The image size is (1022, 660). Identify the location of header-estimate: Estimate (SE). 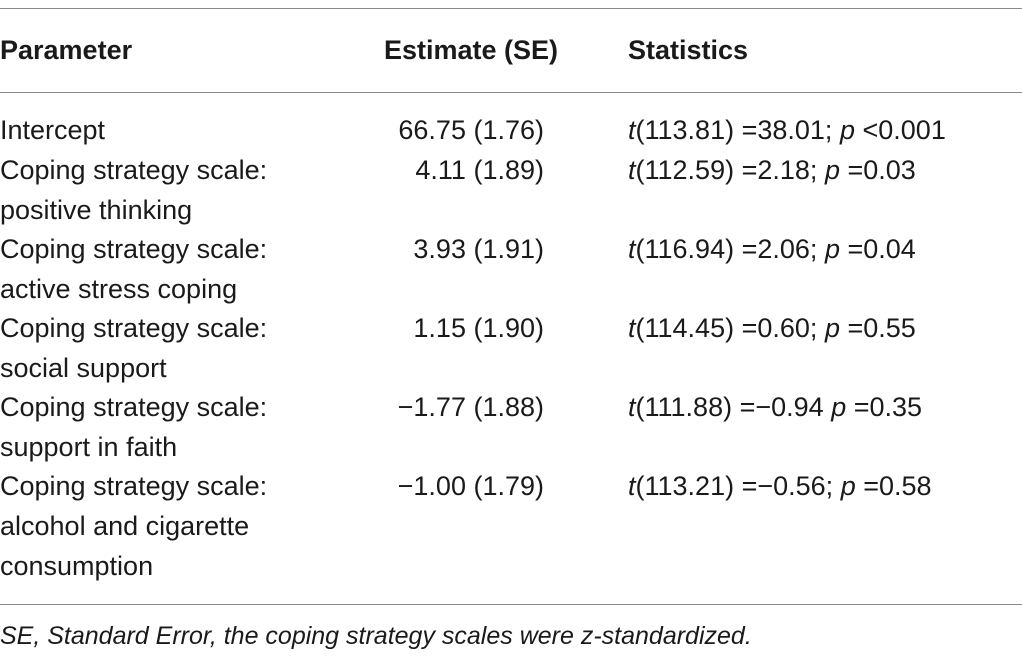
(471, 50).